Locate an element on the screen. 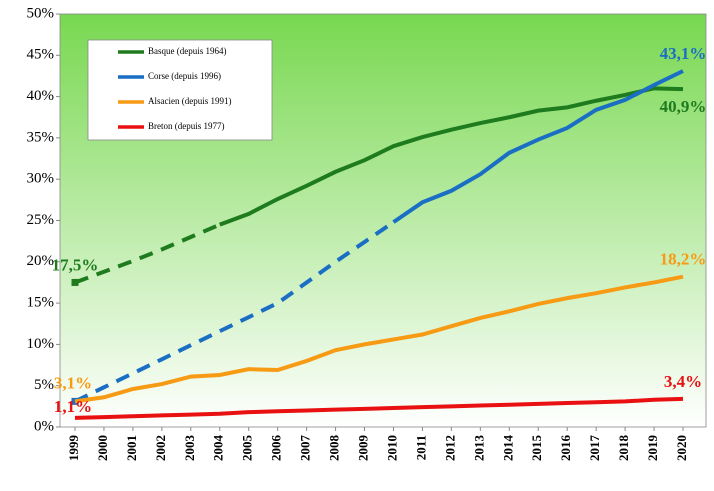 The height and width of the screenshot is (491, 714). y-tick-label: 35% is located at coordinates (41, 137).